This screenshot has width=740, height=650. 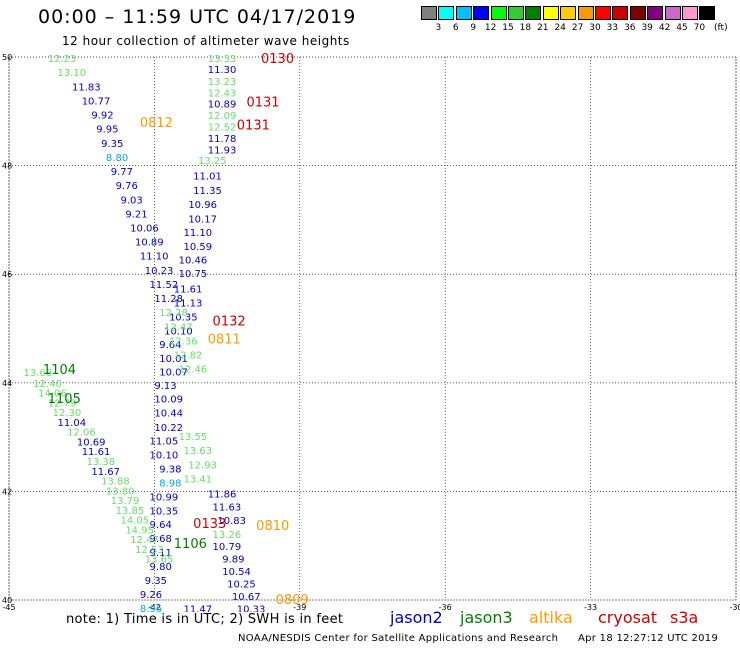 I want to click on pass-label-altika: 0811, so click(x=224, y=339).